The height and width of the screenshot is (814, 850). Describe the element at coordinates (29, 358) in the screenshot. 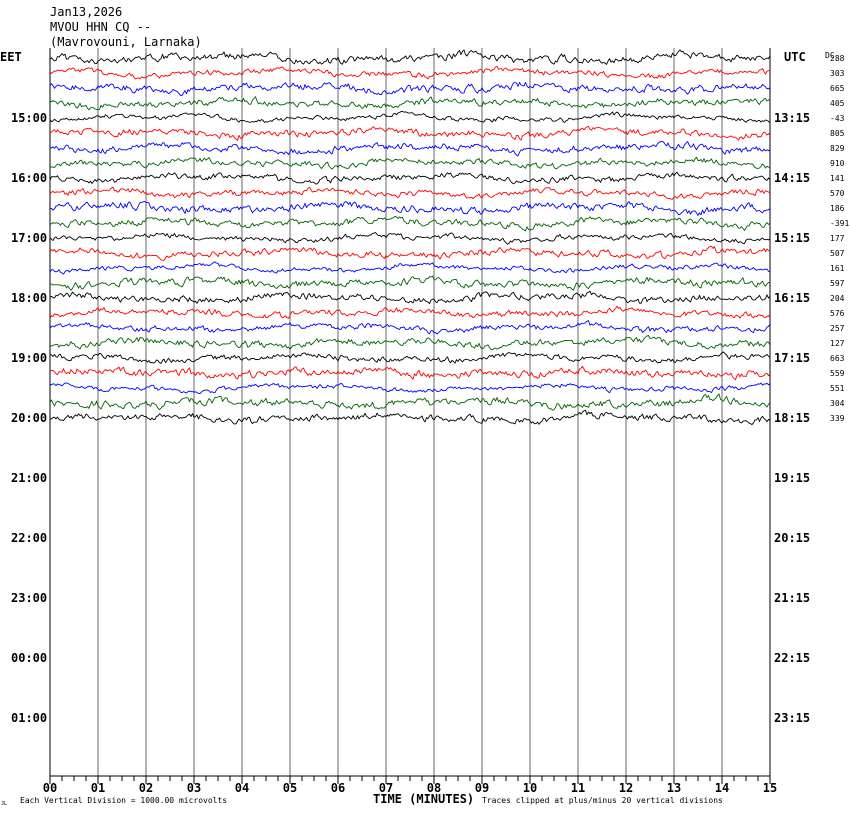

I see `eet-hour-label: 19:00` at that location.